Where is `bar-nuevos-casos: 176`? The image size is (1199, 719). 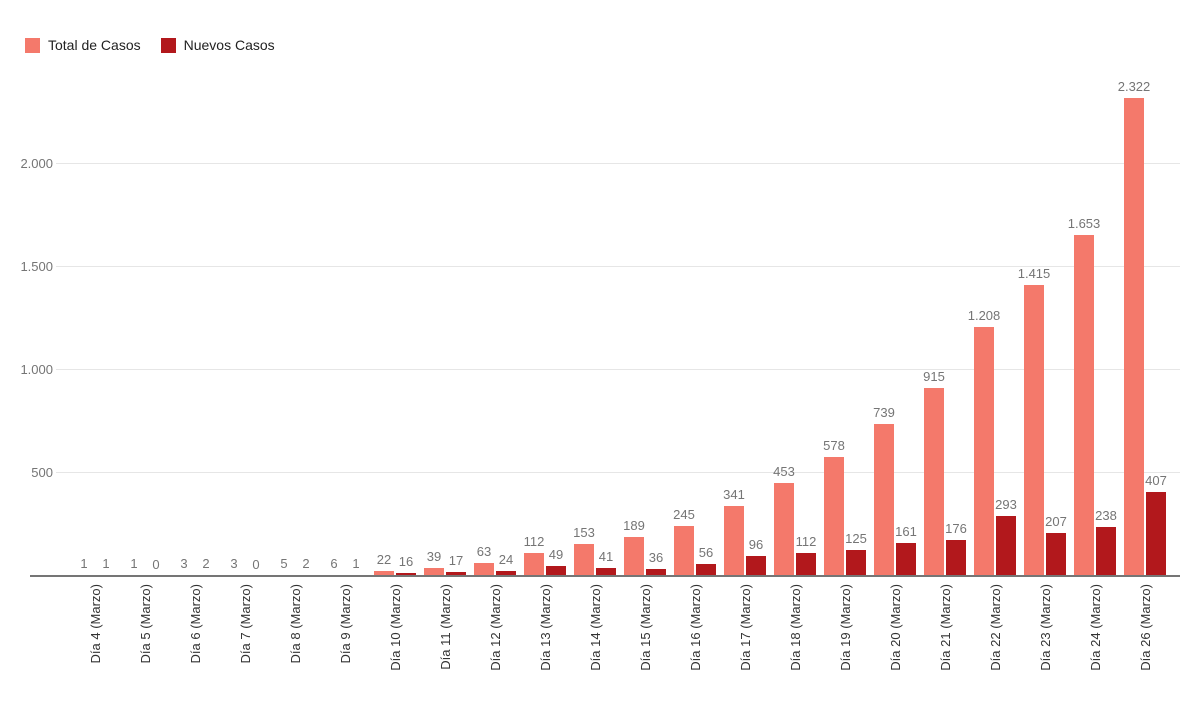 bar-nuevos-casos: 176 is located at coordinates (956, 548).